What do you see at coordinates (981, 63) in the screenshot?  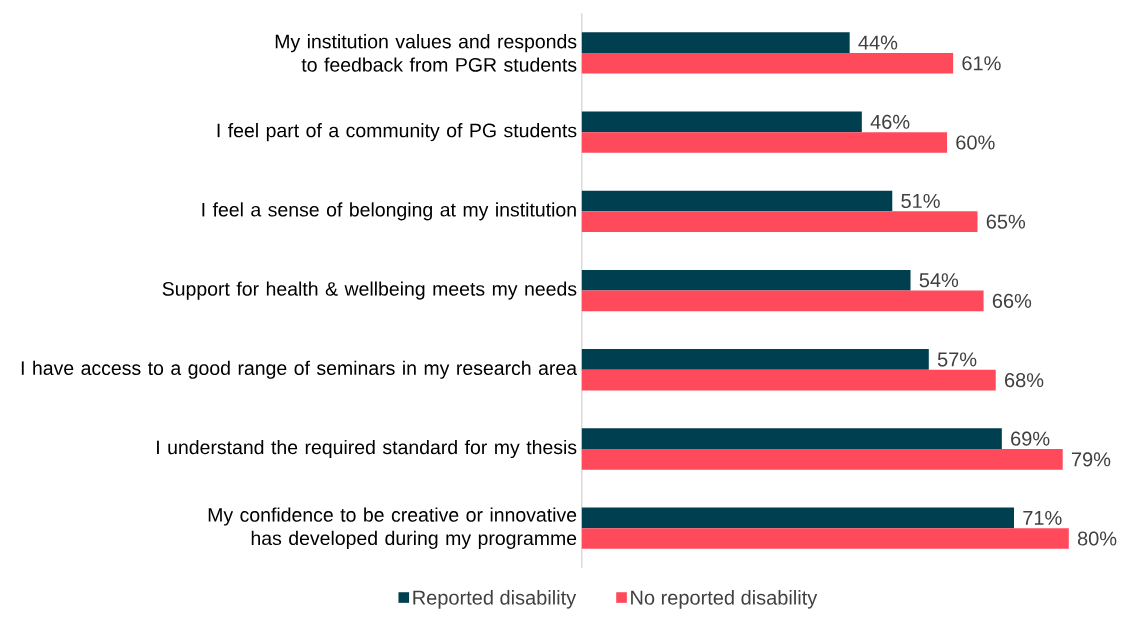 I see `data-label: 61%` at bounding box center [981, 63].